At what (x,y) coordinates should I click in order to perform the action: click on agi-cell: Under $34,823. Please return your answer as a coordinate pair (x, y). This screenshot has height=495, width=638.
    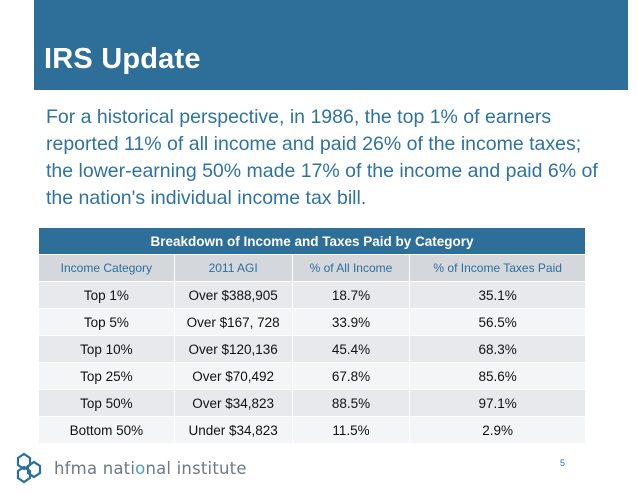
    Looking at the image, I should click on (233, 430).